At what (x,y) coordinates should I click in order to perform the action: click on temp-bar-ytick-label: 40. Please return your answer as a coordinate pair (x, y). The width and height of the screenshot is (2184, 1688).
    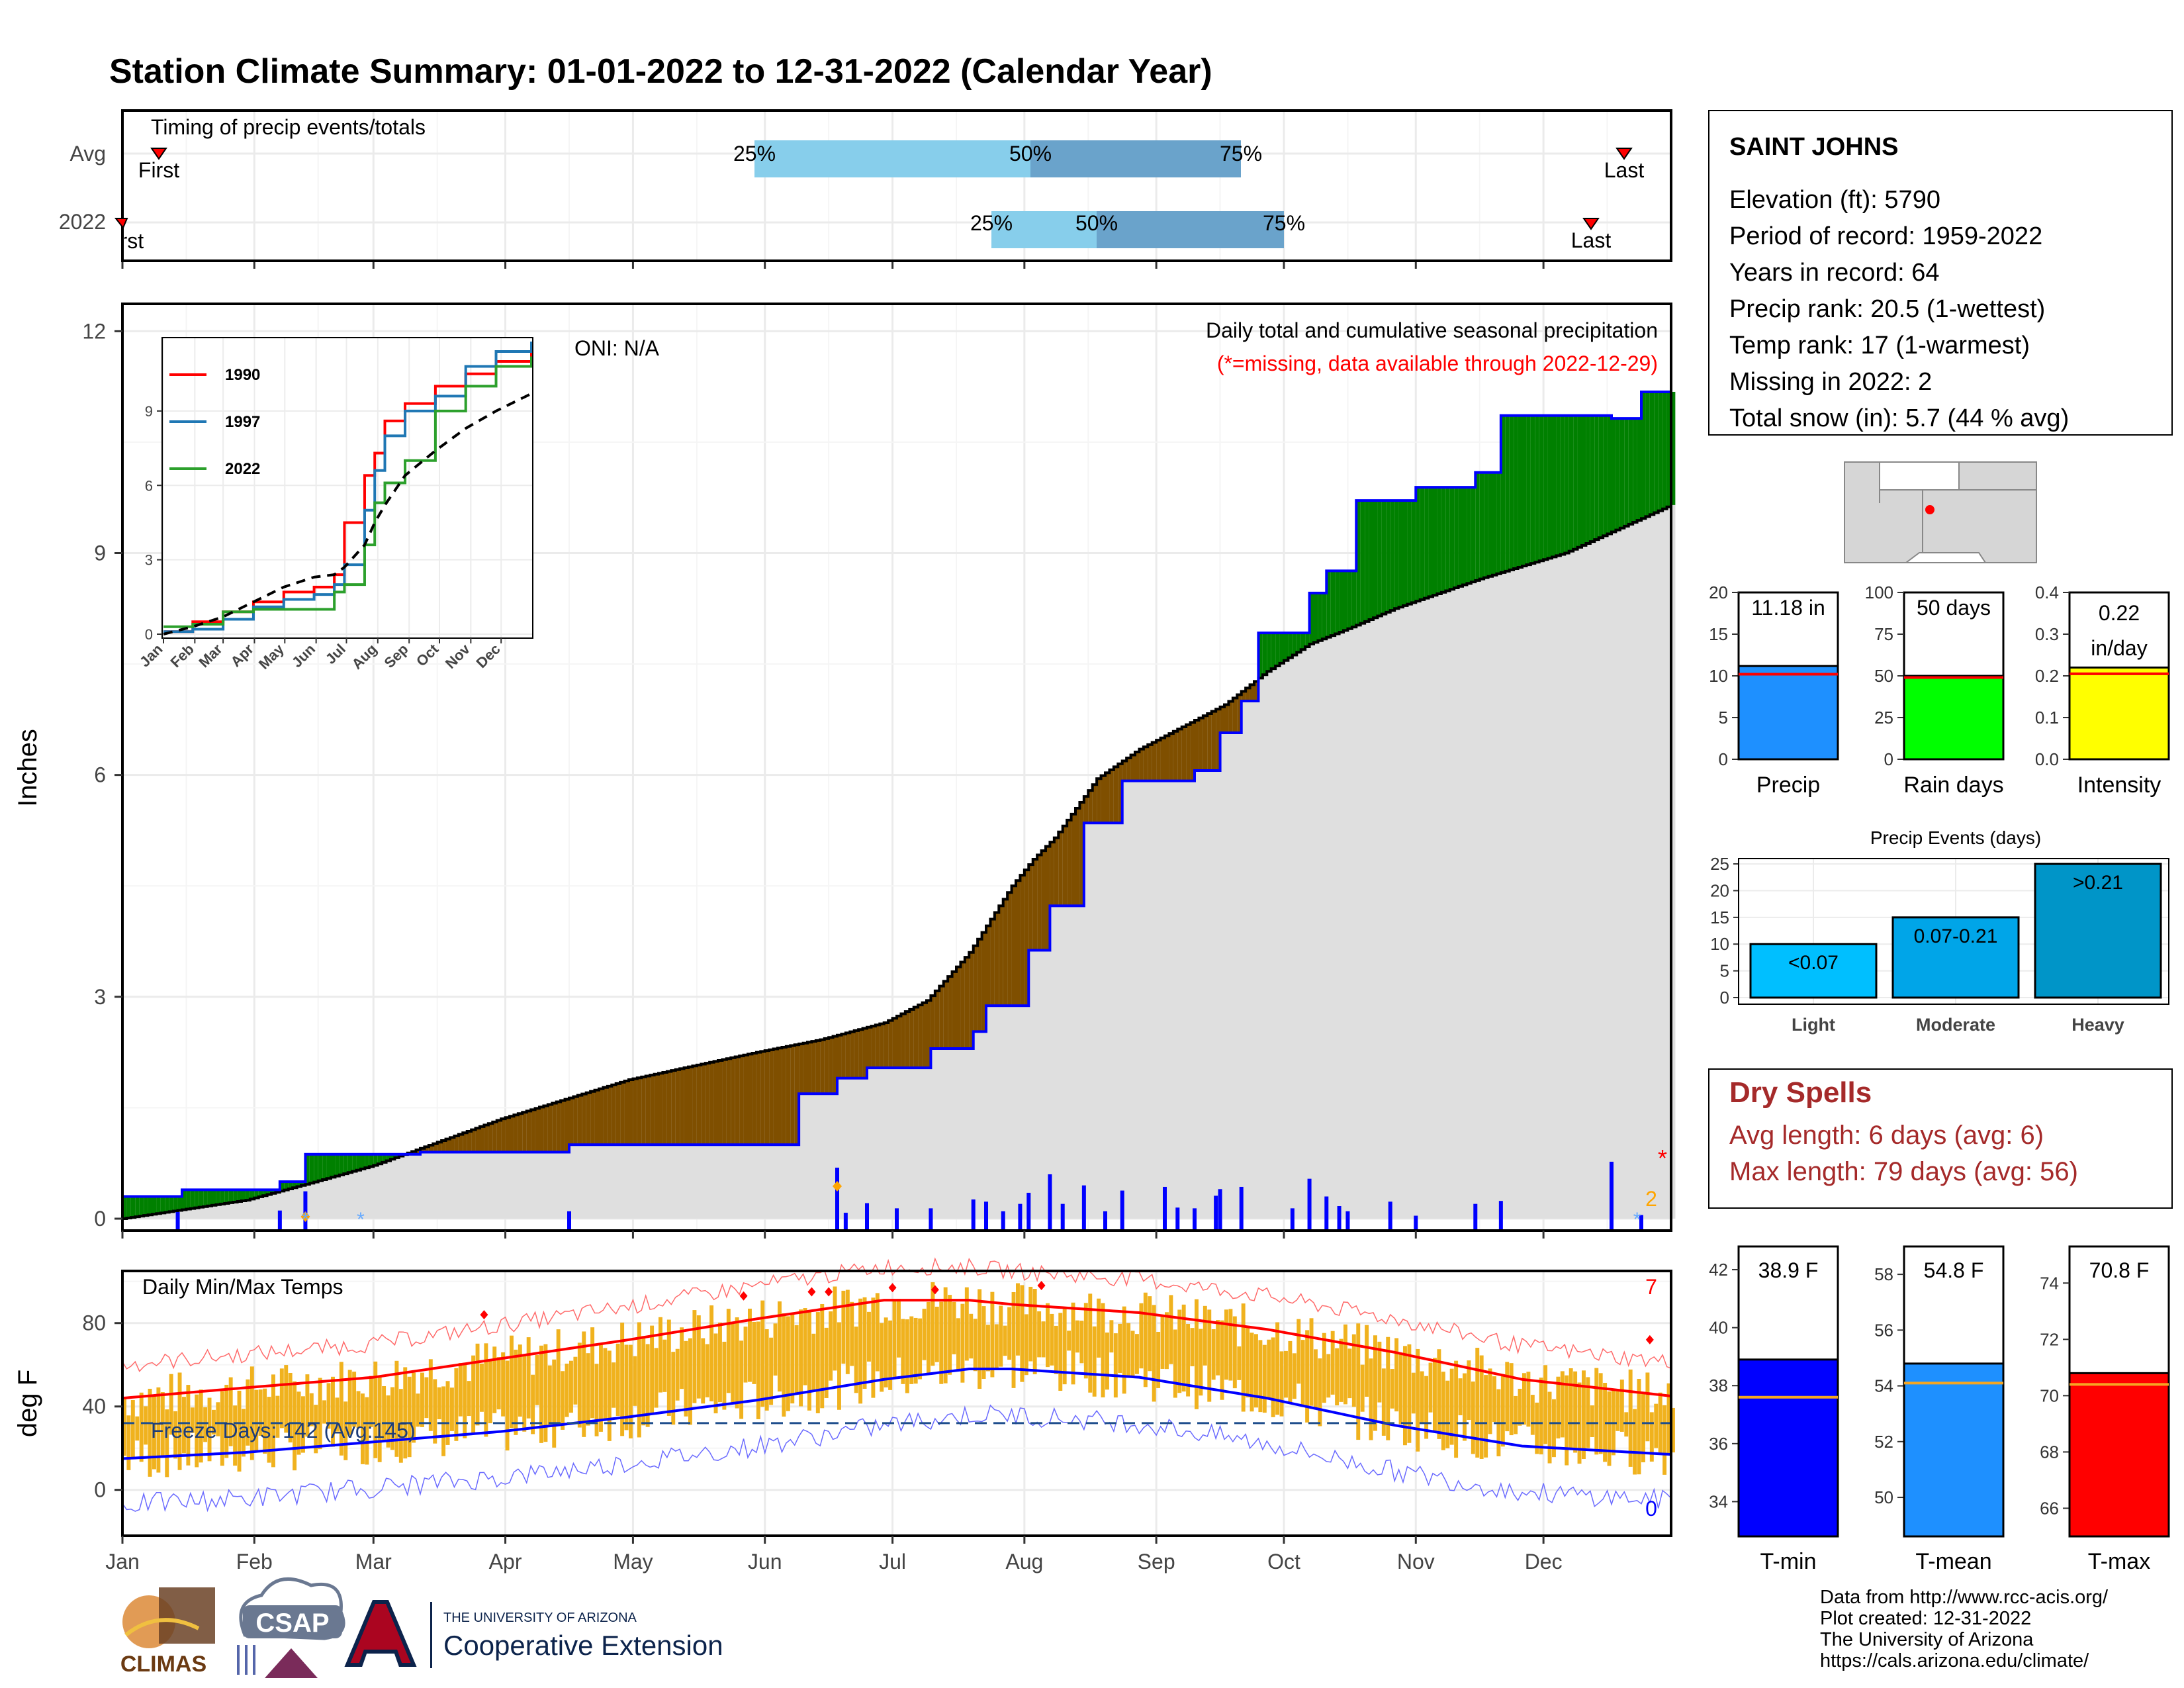
    Looking at the image, I should click on (1718, 1328).